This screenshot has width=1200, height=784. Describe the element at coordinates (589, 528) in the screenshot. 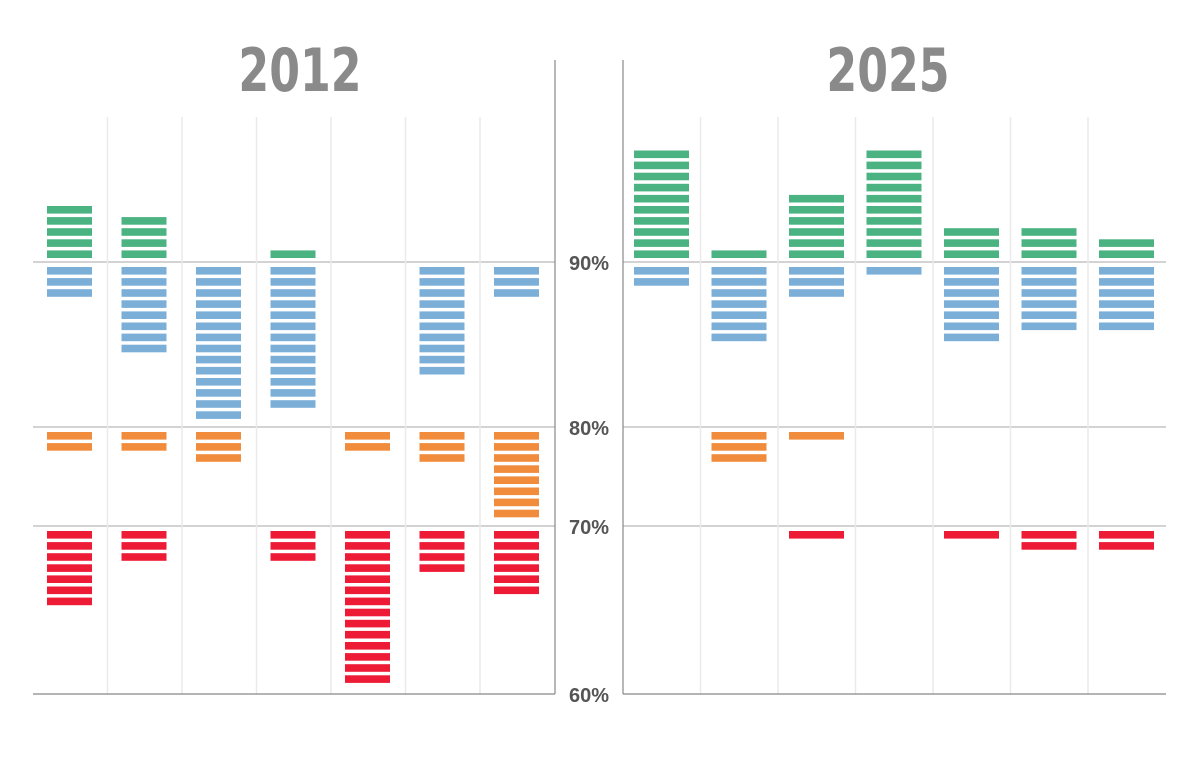

I see `y-tick-label: 70%` at that location.